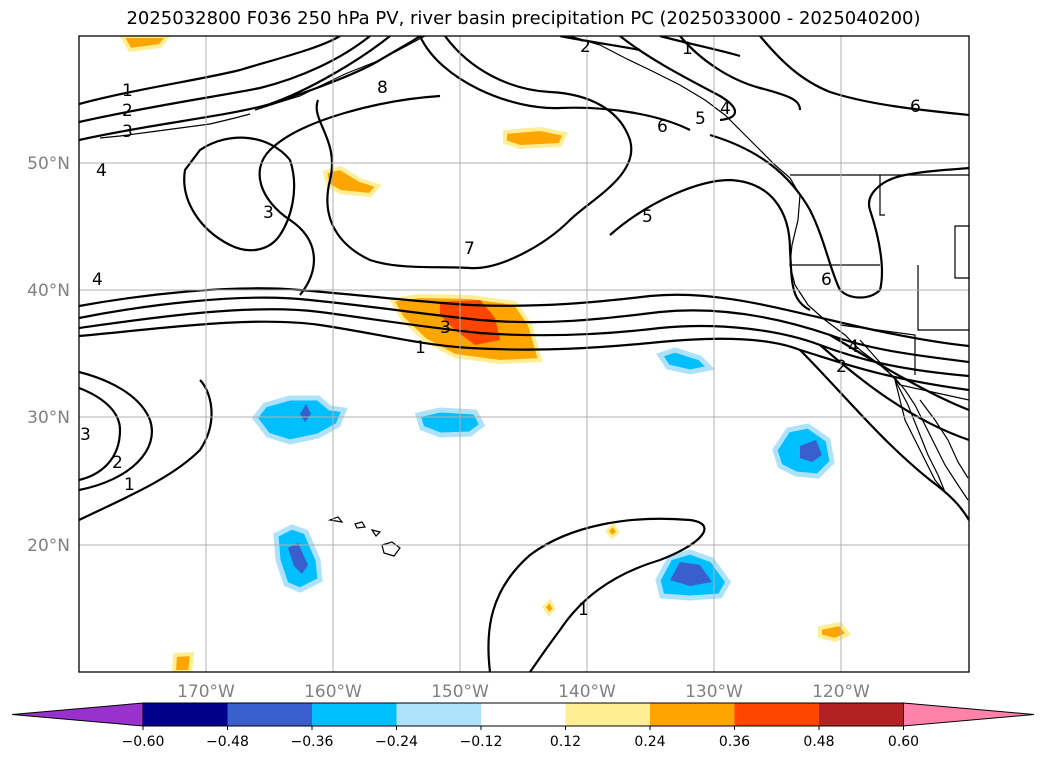 The height and width of the screenshot is (765, 1047). What do you see at coordinates (600, 44) in the screenshot?
I see `pv-contour-2-top` at bounding box center [600, 44].